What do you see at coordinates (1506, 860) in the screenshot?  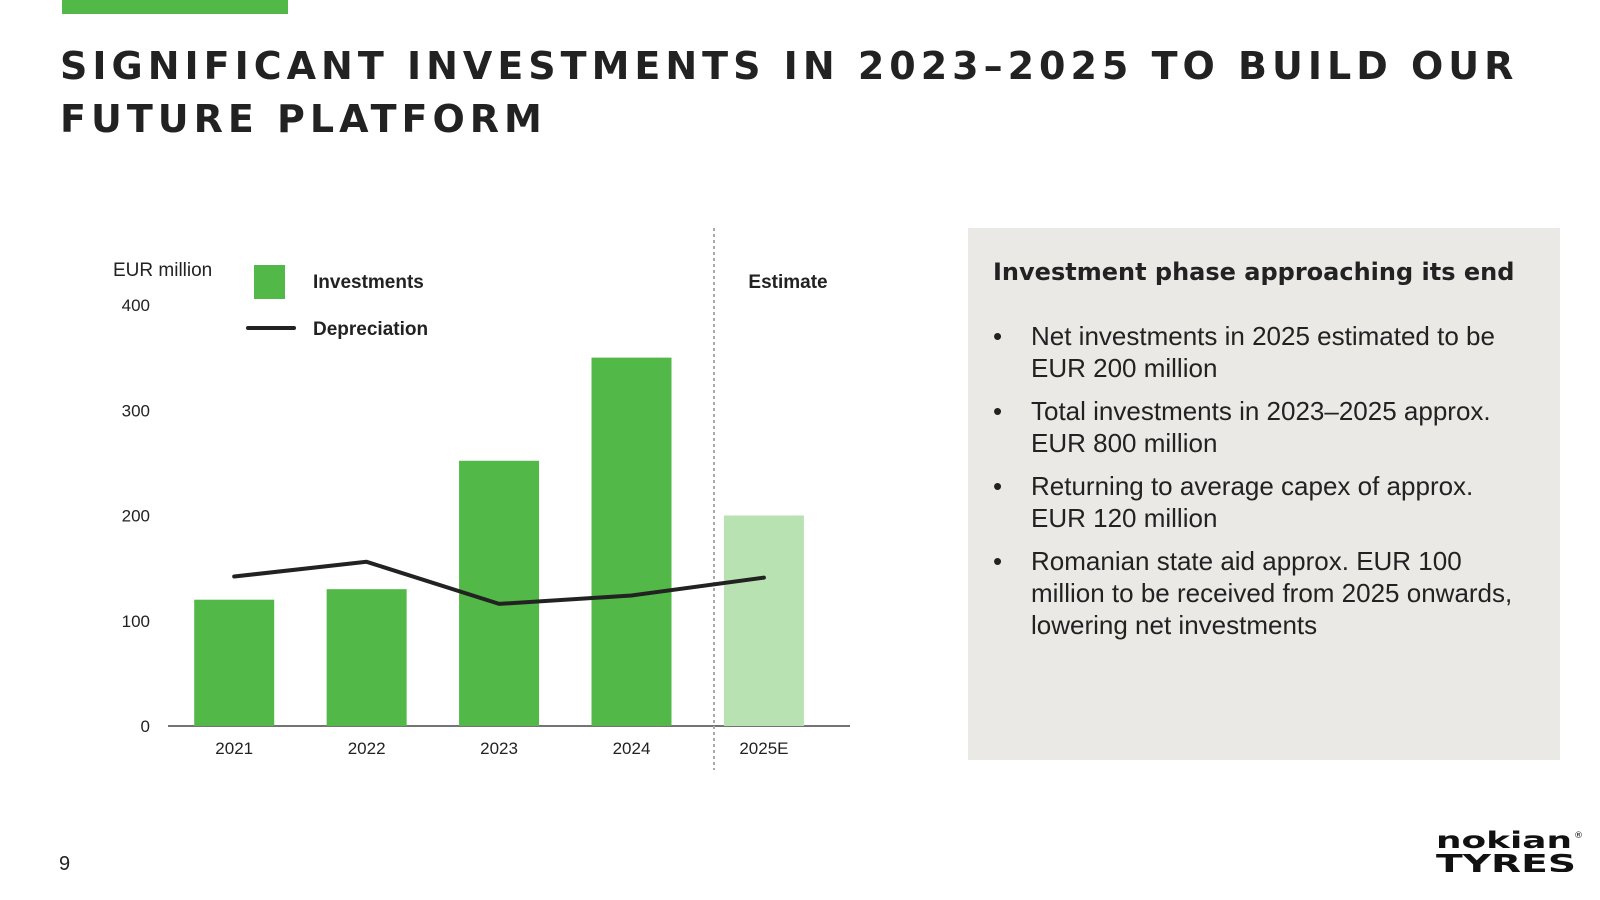 I see `logo-wordmark-bottom: TYRES` at bounding box center [1506, 860].